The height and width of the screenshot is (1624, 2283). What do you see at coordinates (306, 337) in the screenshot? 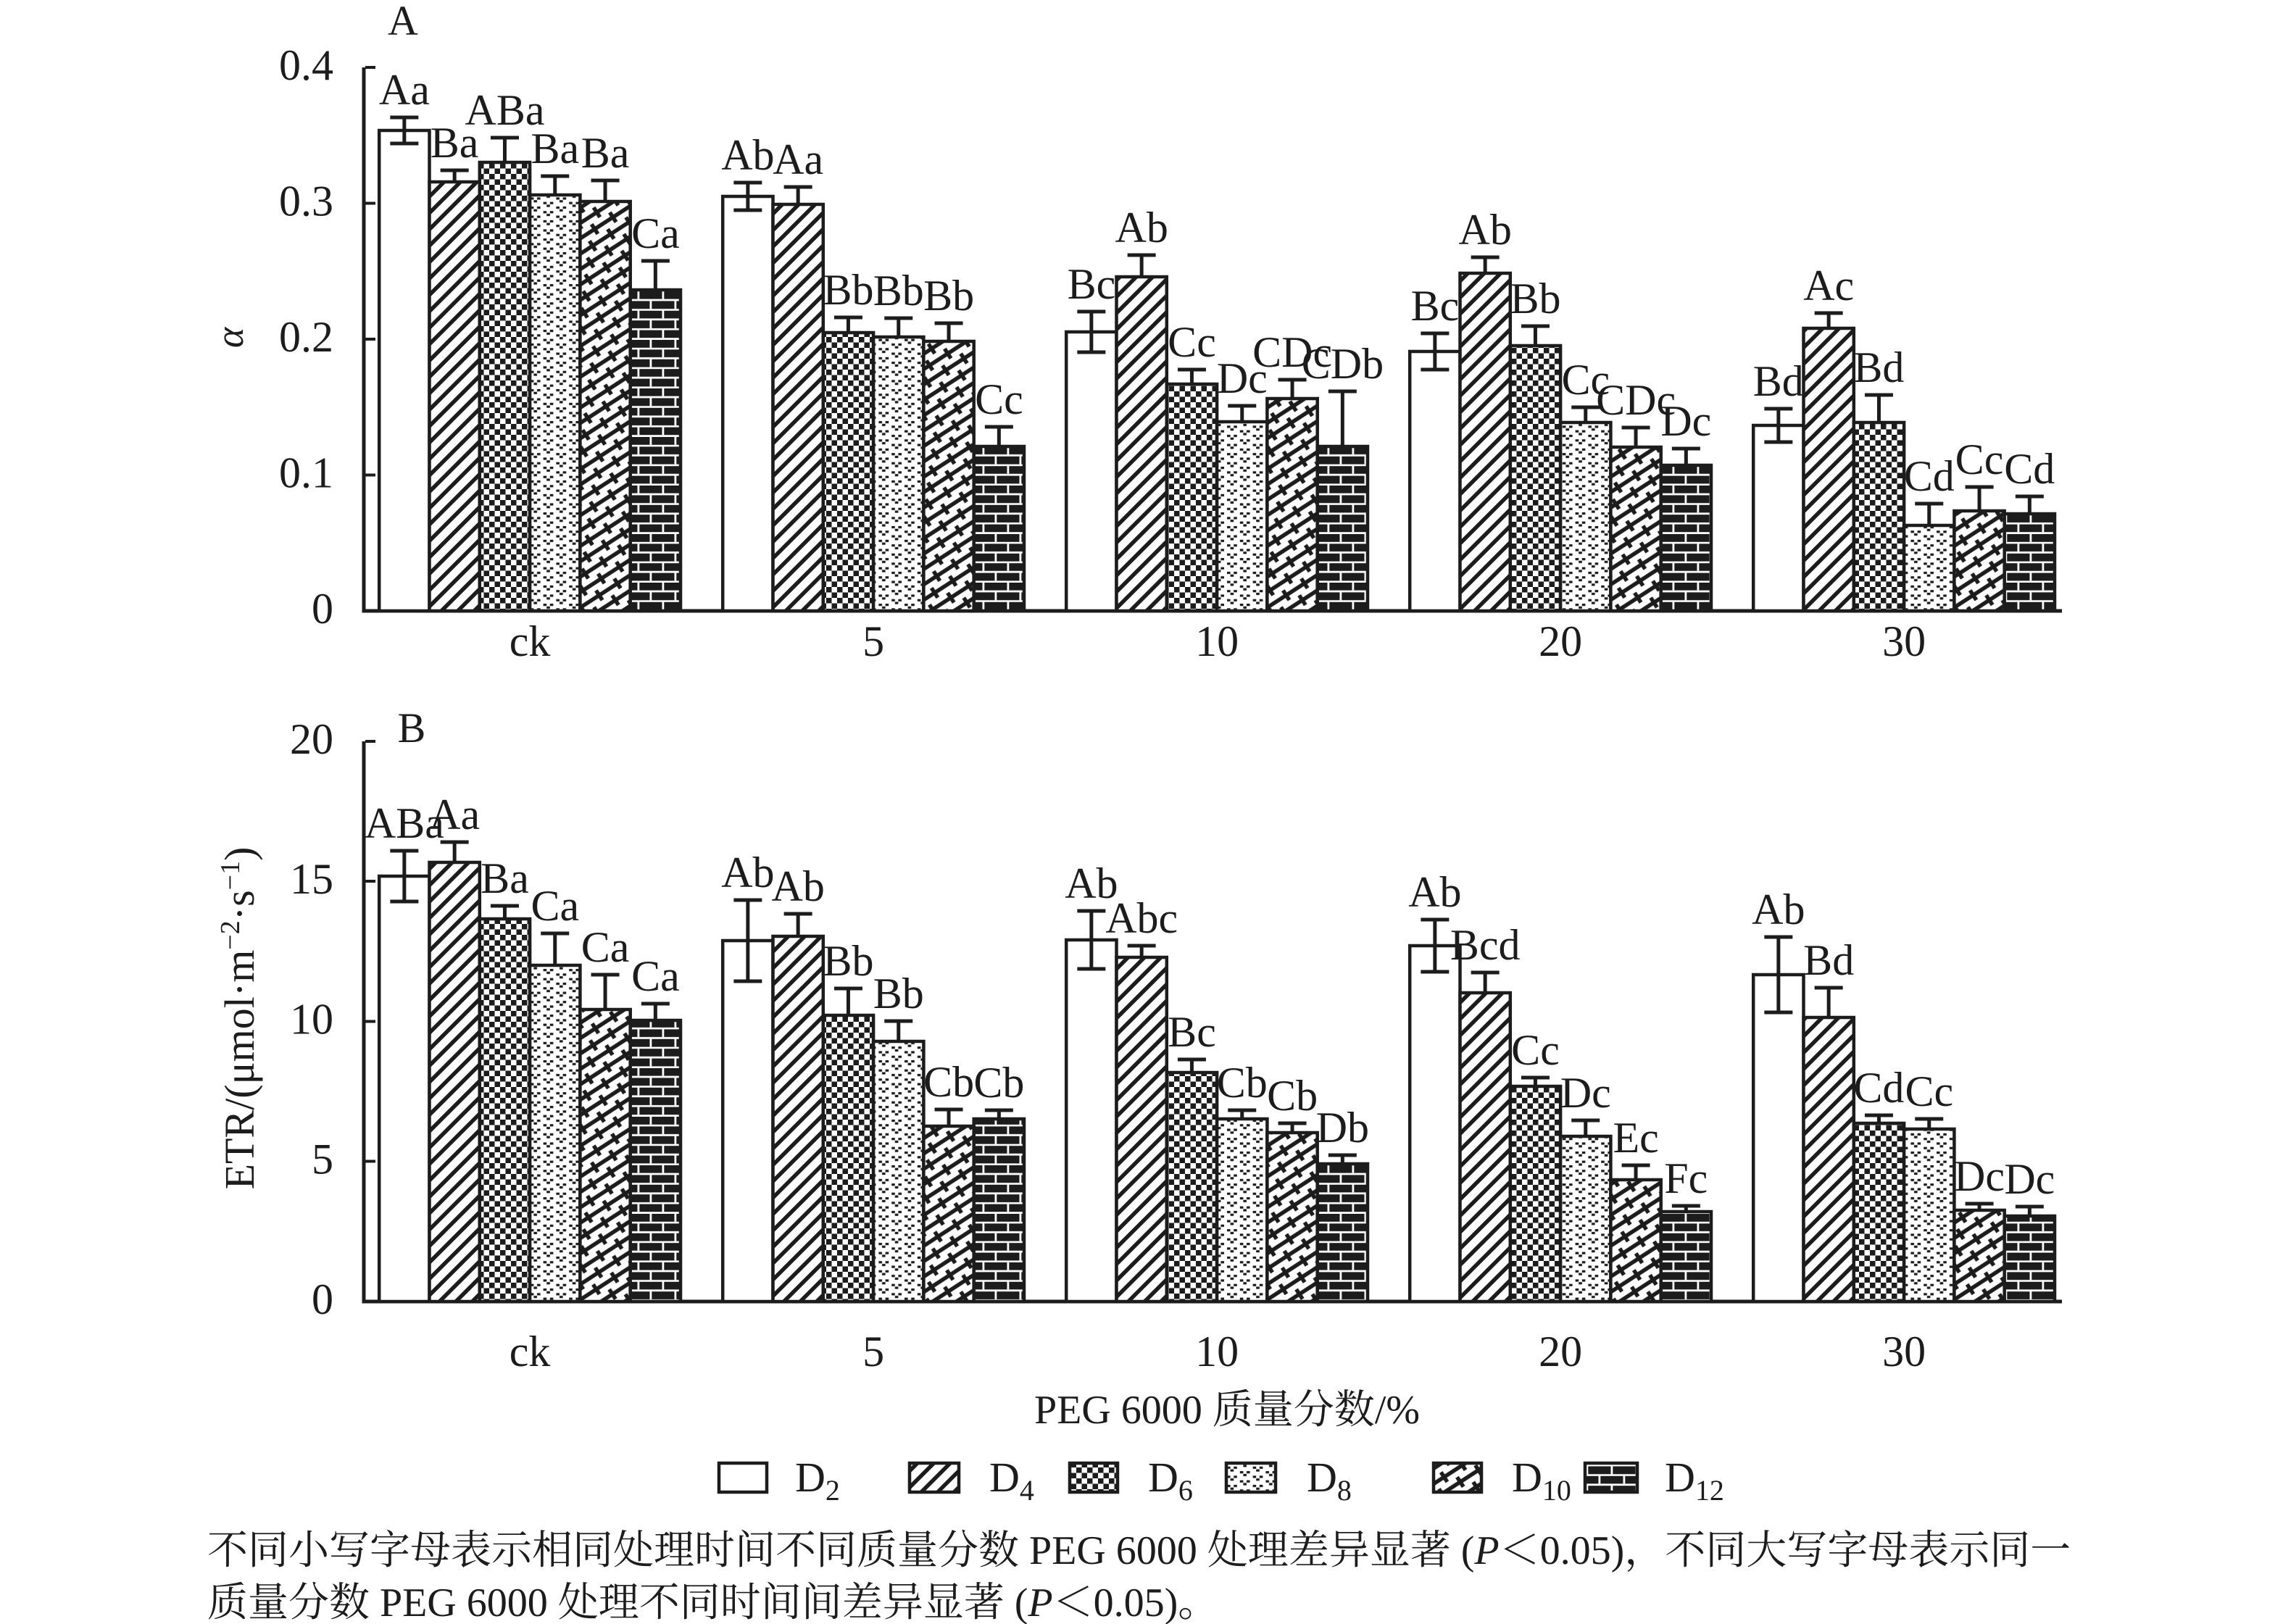
I see `svg-text: 0.2` at bounding box center [306, 337].